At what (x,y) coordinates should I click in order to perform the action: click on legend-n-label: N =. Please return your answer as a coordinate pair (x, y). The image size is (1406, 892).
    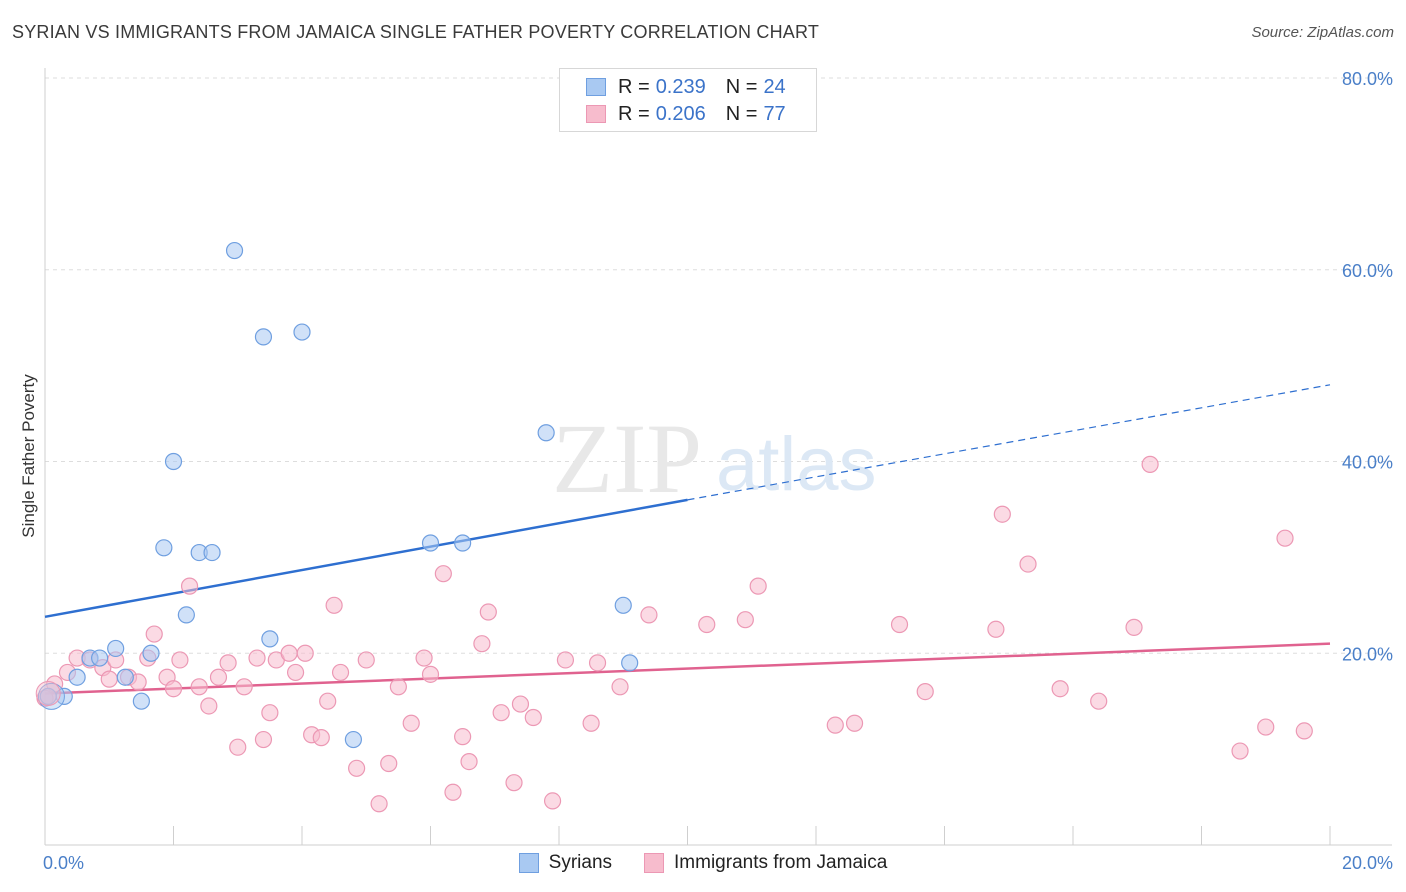
    Looking at the image, I should click on (741, 113).